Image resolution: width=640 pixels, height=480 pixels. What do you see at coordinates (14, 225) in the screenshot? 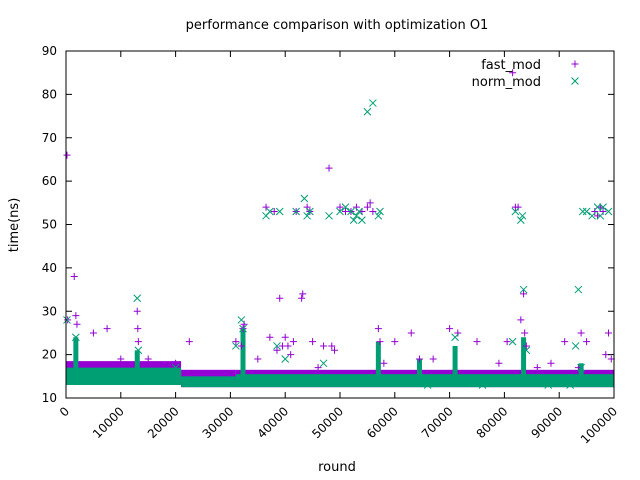
I see `y-axis-label: time(ns)` at bounding box center [14, 225].